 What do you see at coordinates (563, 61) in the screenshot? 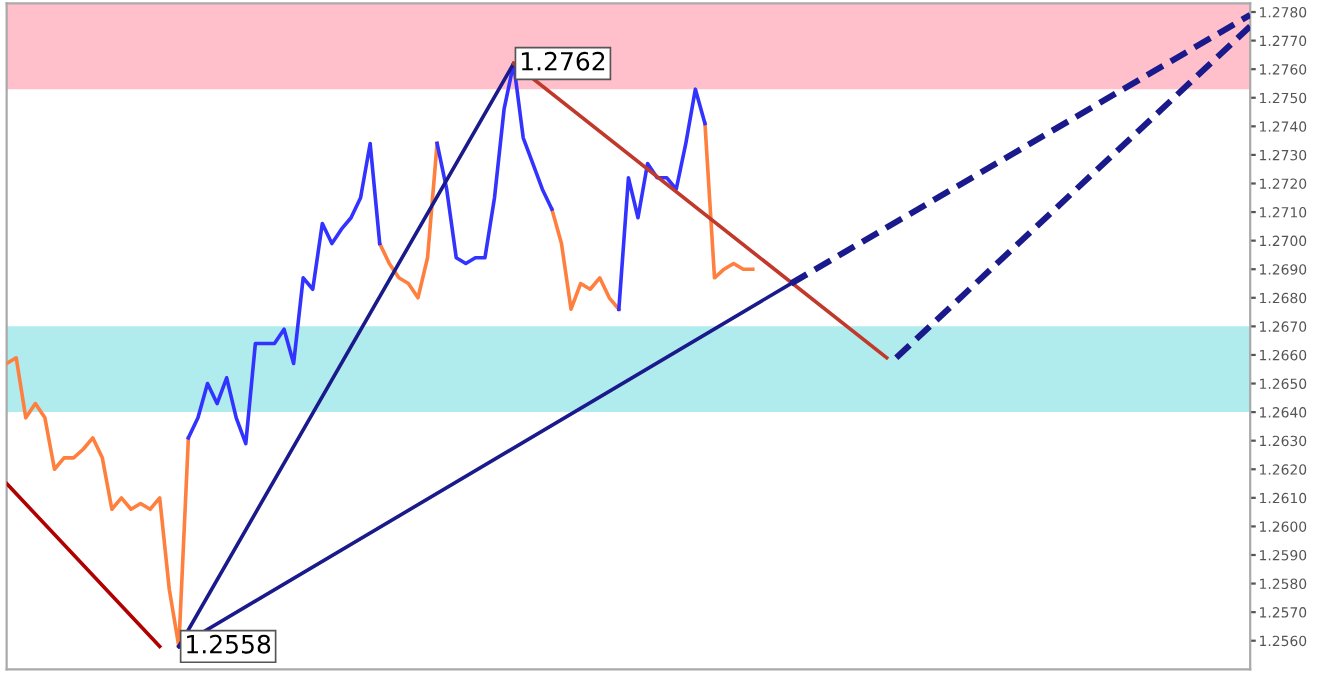
I see `annotation: 1.2762` at bounding box center [563, 61].